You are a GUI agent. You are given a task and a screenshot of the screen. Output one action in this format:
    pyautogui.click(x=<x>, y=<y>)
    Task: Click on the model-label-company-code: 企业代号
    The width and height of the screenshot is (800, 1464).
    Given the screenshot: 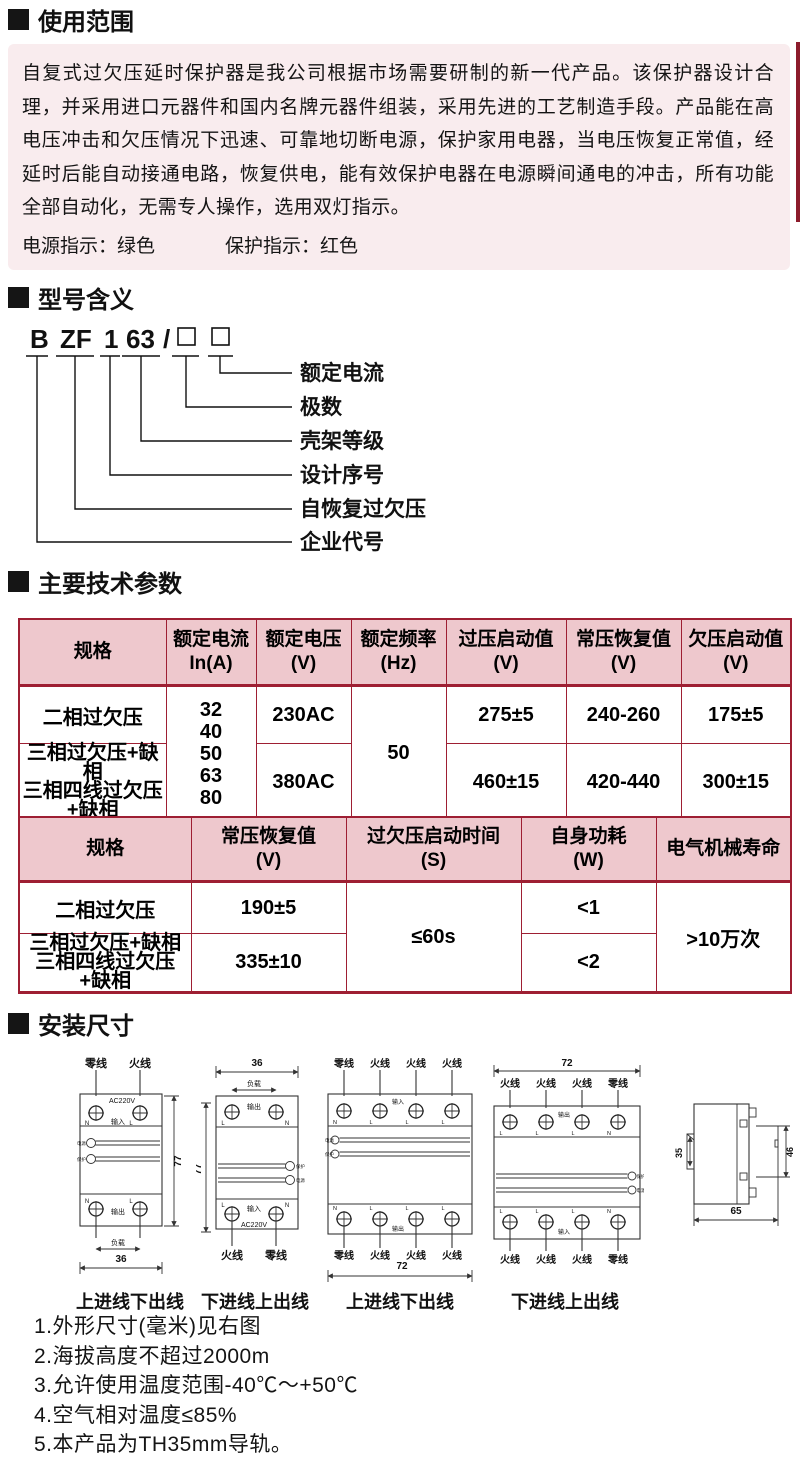 What is the action you would take?
    pyautogui.click(x=341, y=542)
    